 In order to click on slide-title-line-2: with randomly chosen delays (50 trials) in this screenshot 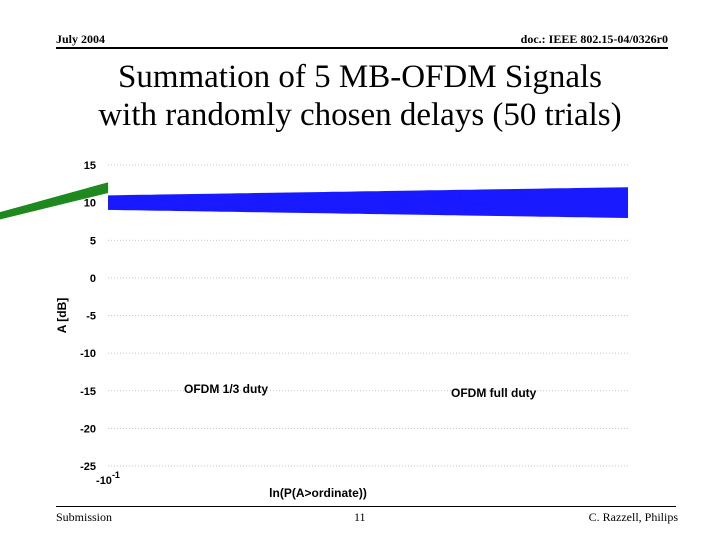, I will do `click(360, 115)`.